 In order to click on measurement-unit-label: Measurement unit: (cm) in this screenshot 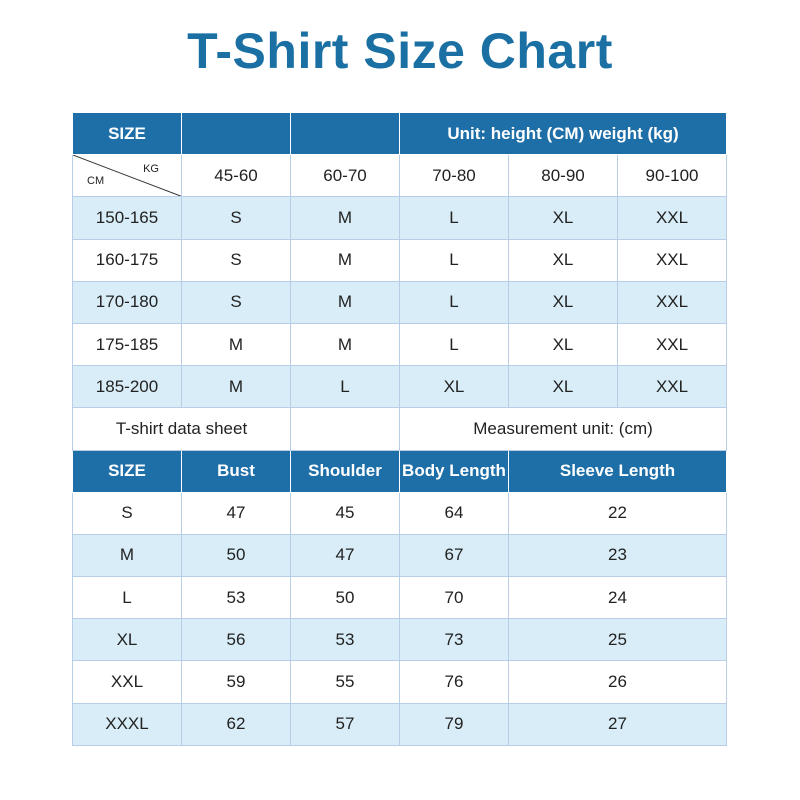, I will do `click(563, 429)`.